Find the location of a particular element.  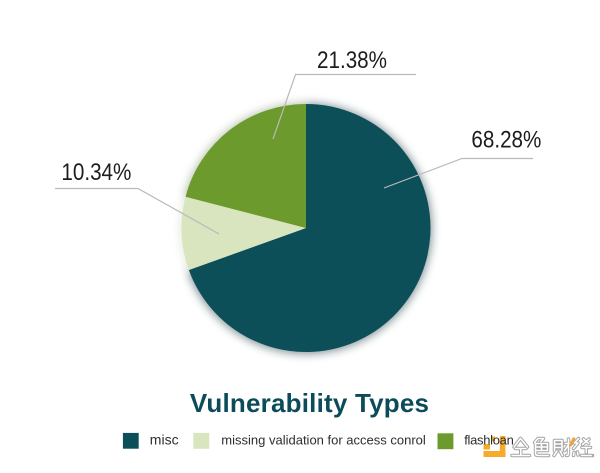

svg-text: 21.38% is located at coordinates (352, 60).